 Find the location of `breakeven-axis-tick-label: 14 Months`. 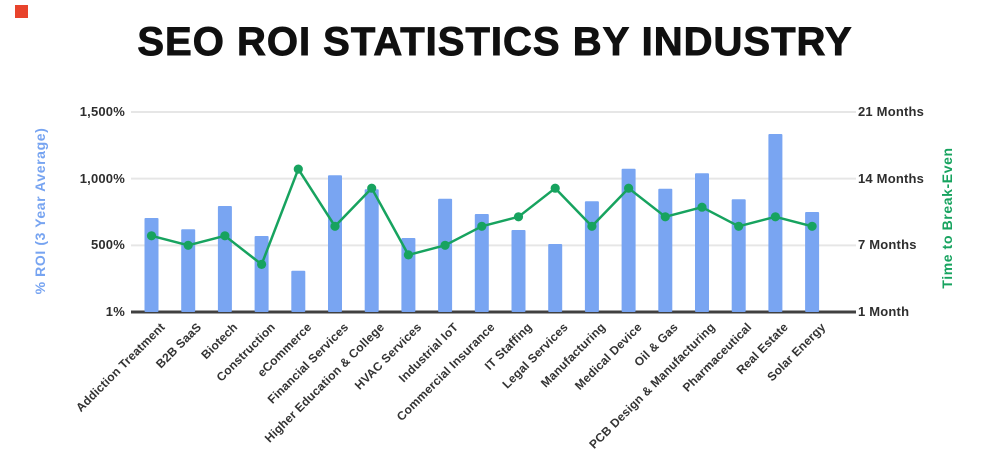

breakeven-axis-tick-label: 14 Months is located at coordinates (891, 178).